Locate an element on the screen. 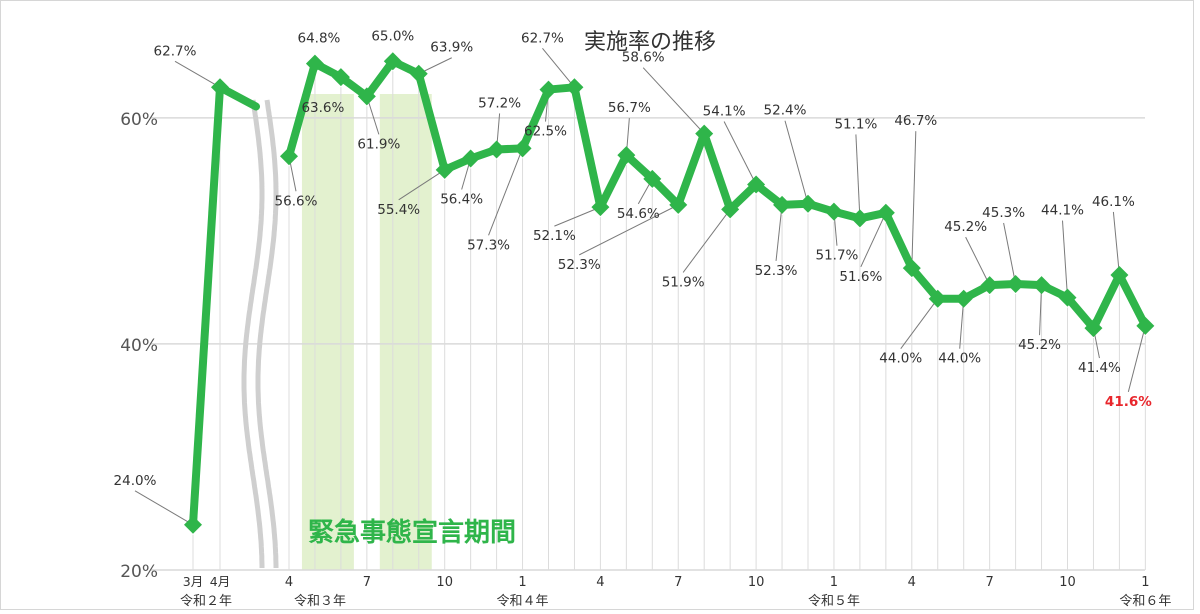 The width and height of the screenshot is (1200, 614). data-label: 51.7% is located at coordinates (837, 256).